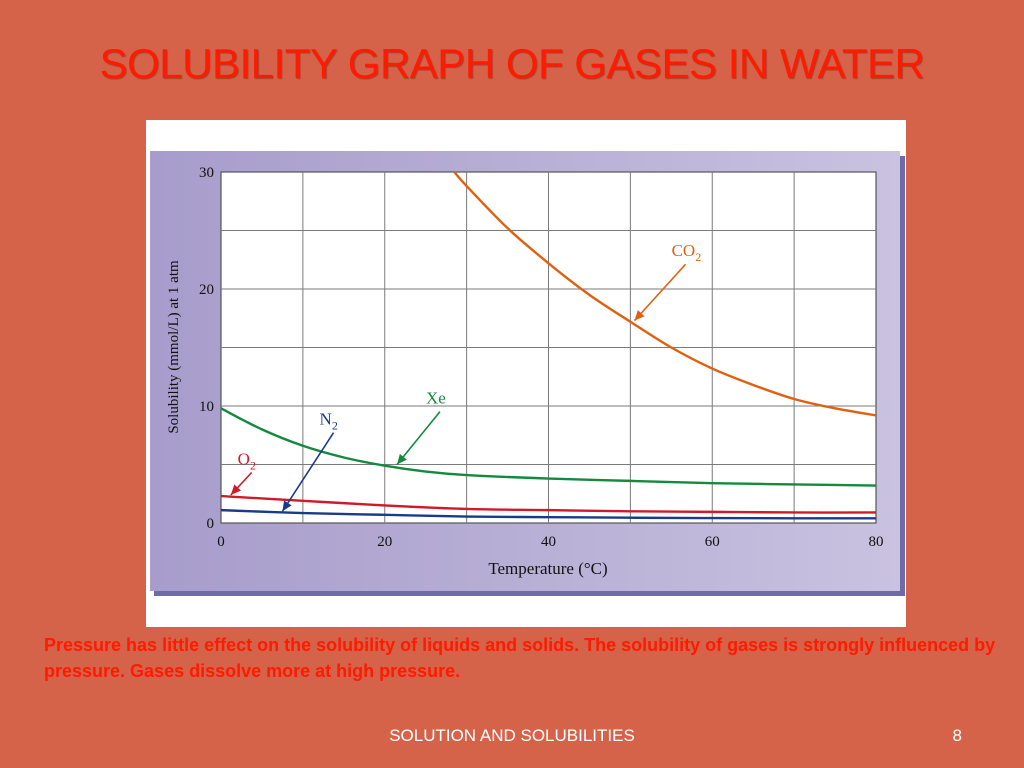 Image resolution: width=1024 pixels, height=768 pixels. Describe the element at coordinates (548, 542) in the screenshot. I see `x-tick-label: 40` at that location.